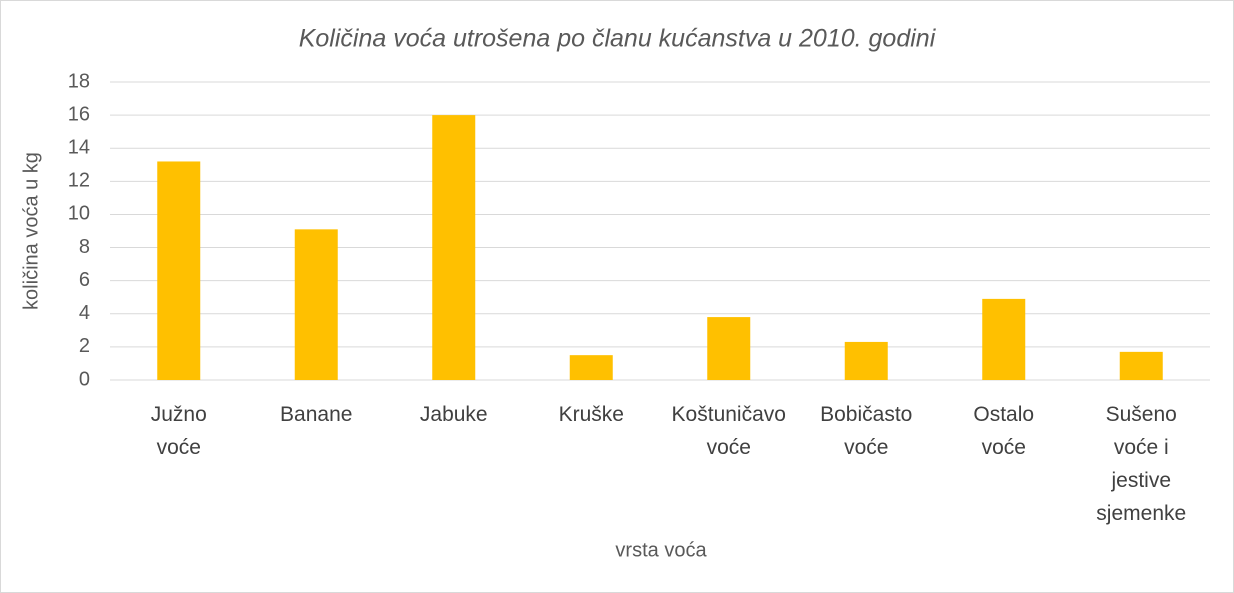 The width and height of the screenshot is (1234, 593). Describe the element at coordinates (31, 231) in the screenshot. I see `y-axis-title: količina voća u kg` at that location.